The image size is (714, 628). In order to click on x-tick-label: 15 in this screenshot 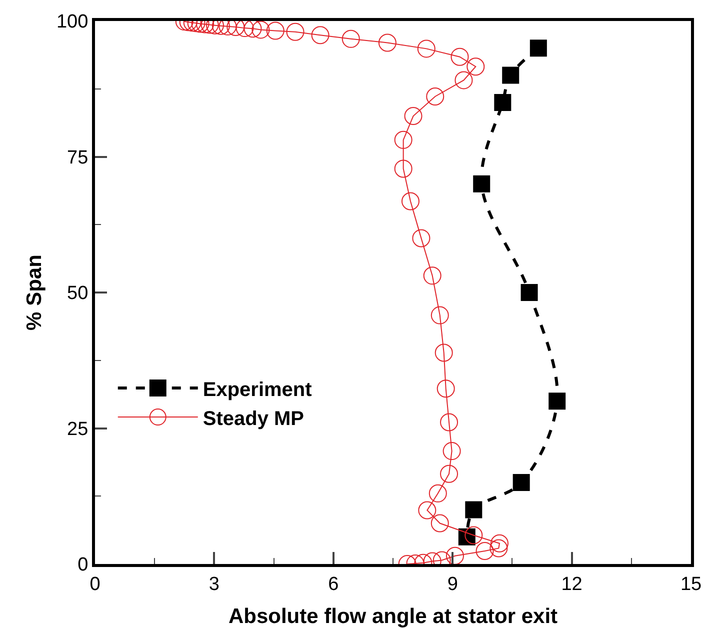, I will do `click(691, 584)`.